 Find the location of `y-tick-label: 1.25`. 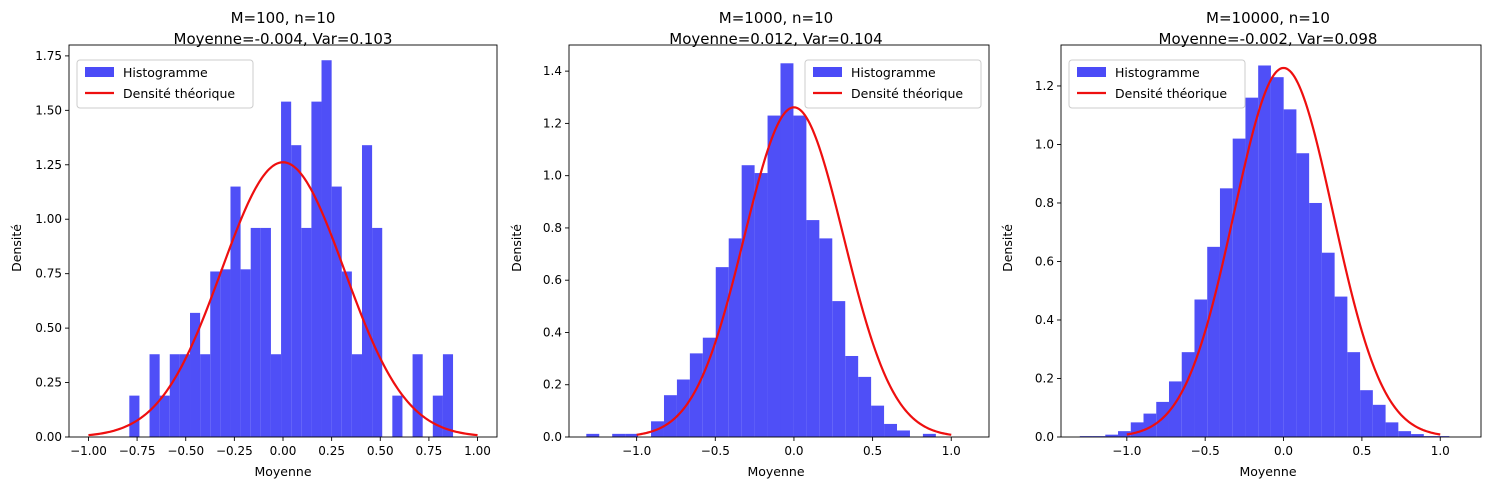

y-tick-label: 1.25 is located at coordinates (48, 165).